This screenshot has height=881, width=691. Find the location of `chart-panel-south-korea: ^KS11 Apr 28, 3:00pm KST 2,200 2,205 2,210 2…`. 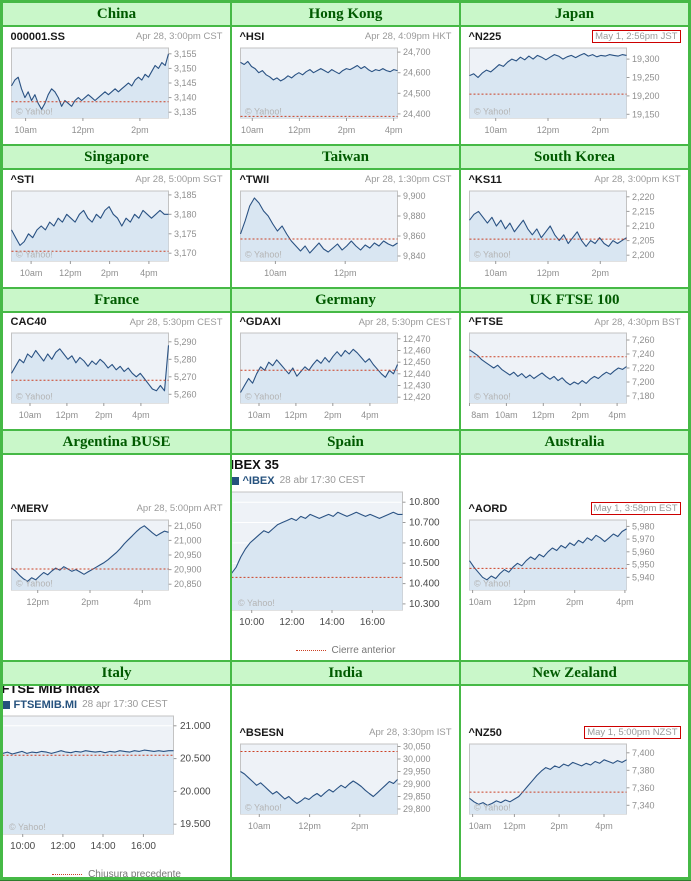

chart-panel-south-korea: ^KS11 Apr 28, 3:00pm KST 2,200 2,205 2,210 2… is located at coordinates (574, 229).